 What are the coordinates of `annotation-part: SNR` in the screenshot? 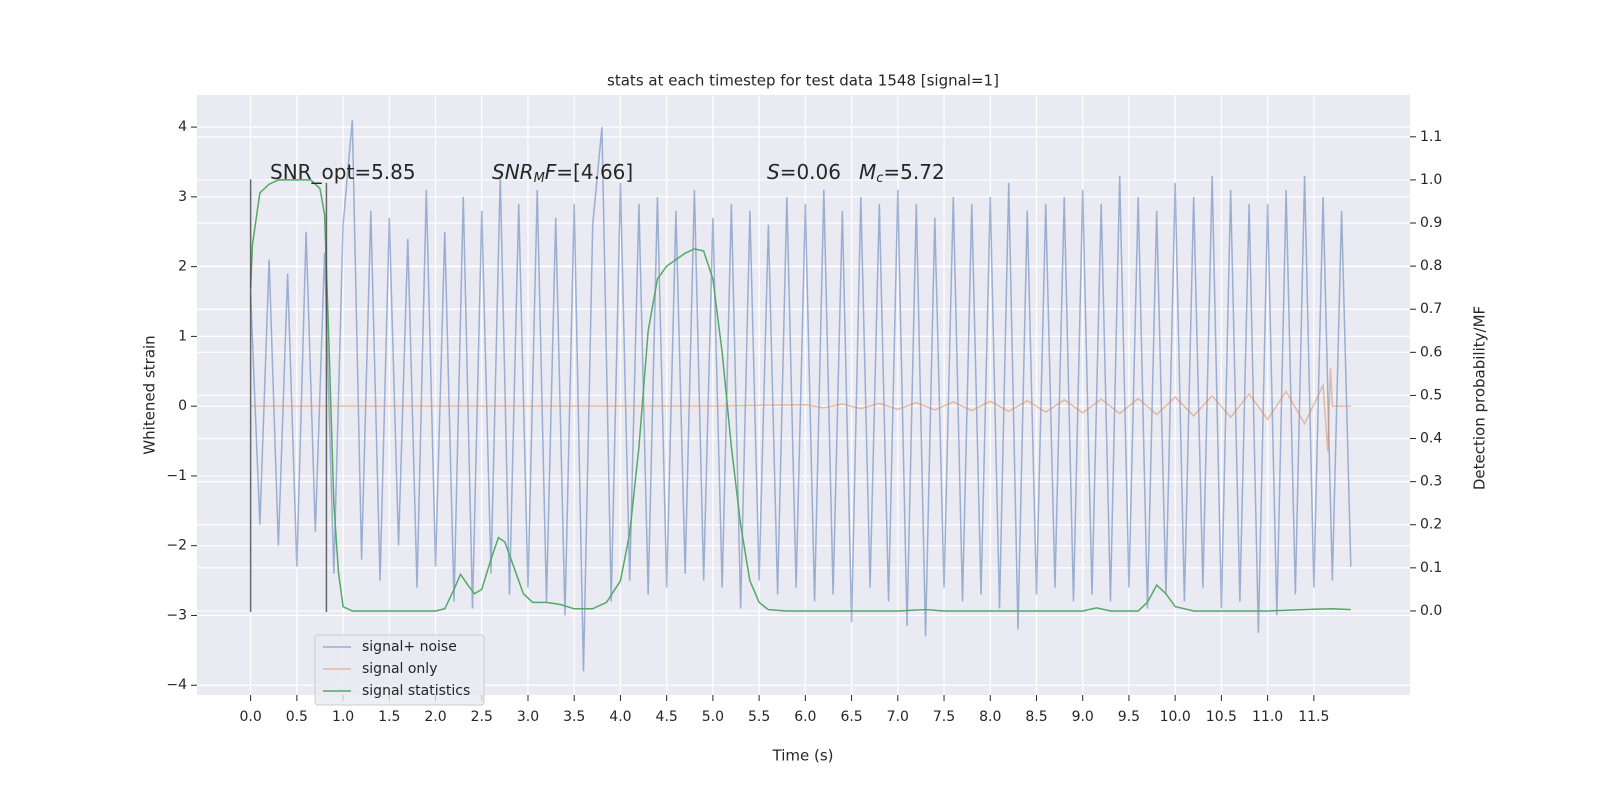 It's located at (513, 172).